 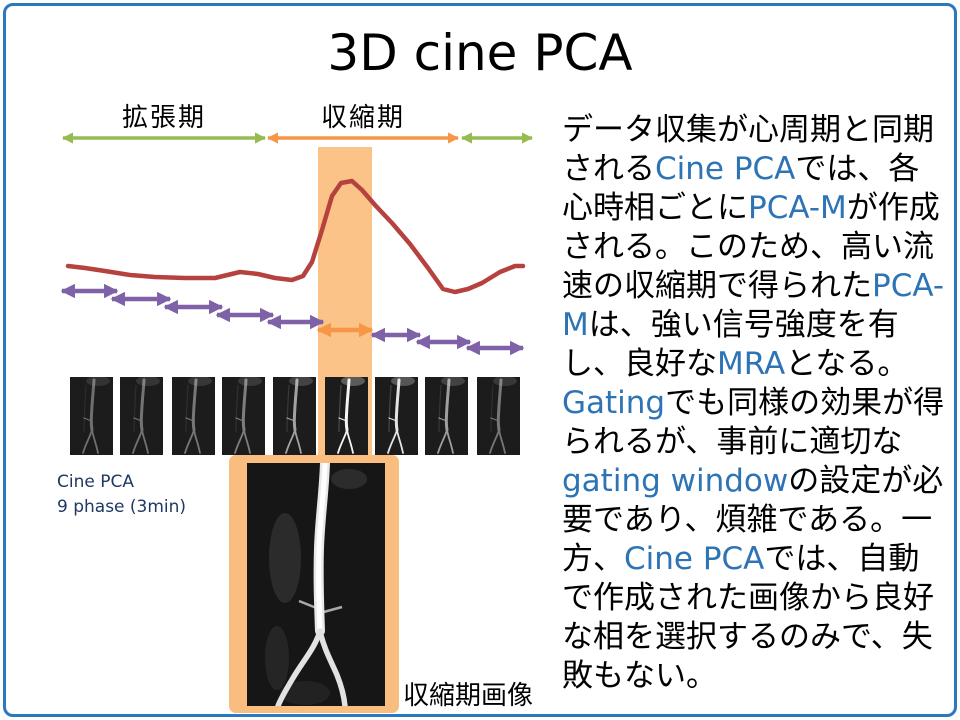 What do you see at coordinates (362, 118) in the screenshot?
I see `label-systole: 収縮期` at bounding box center [362, 118].